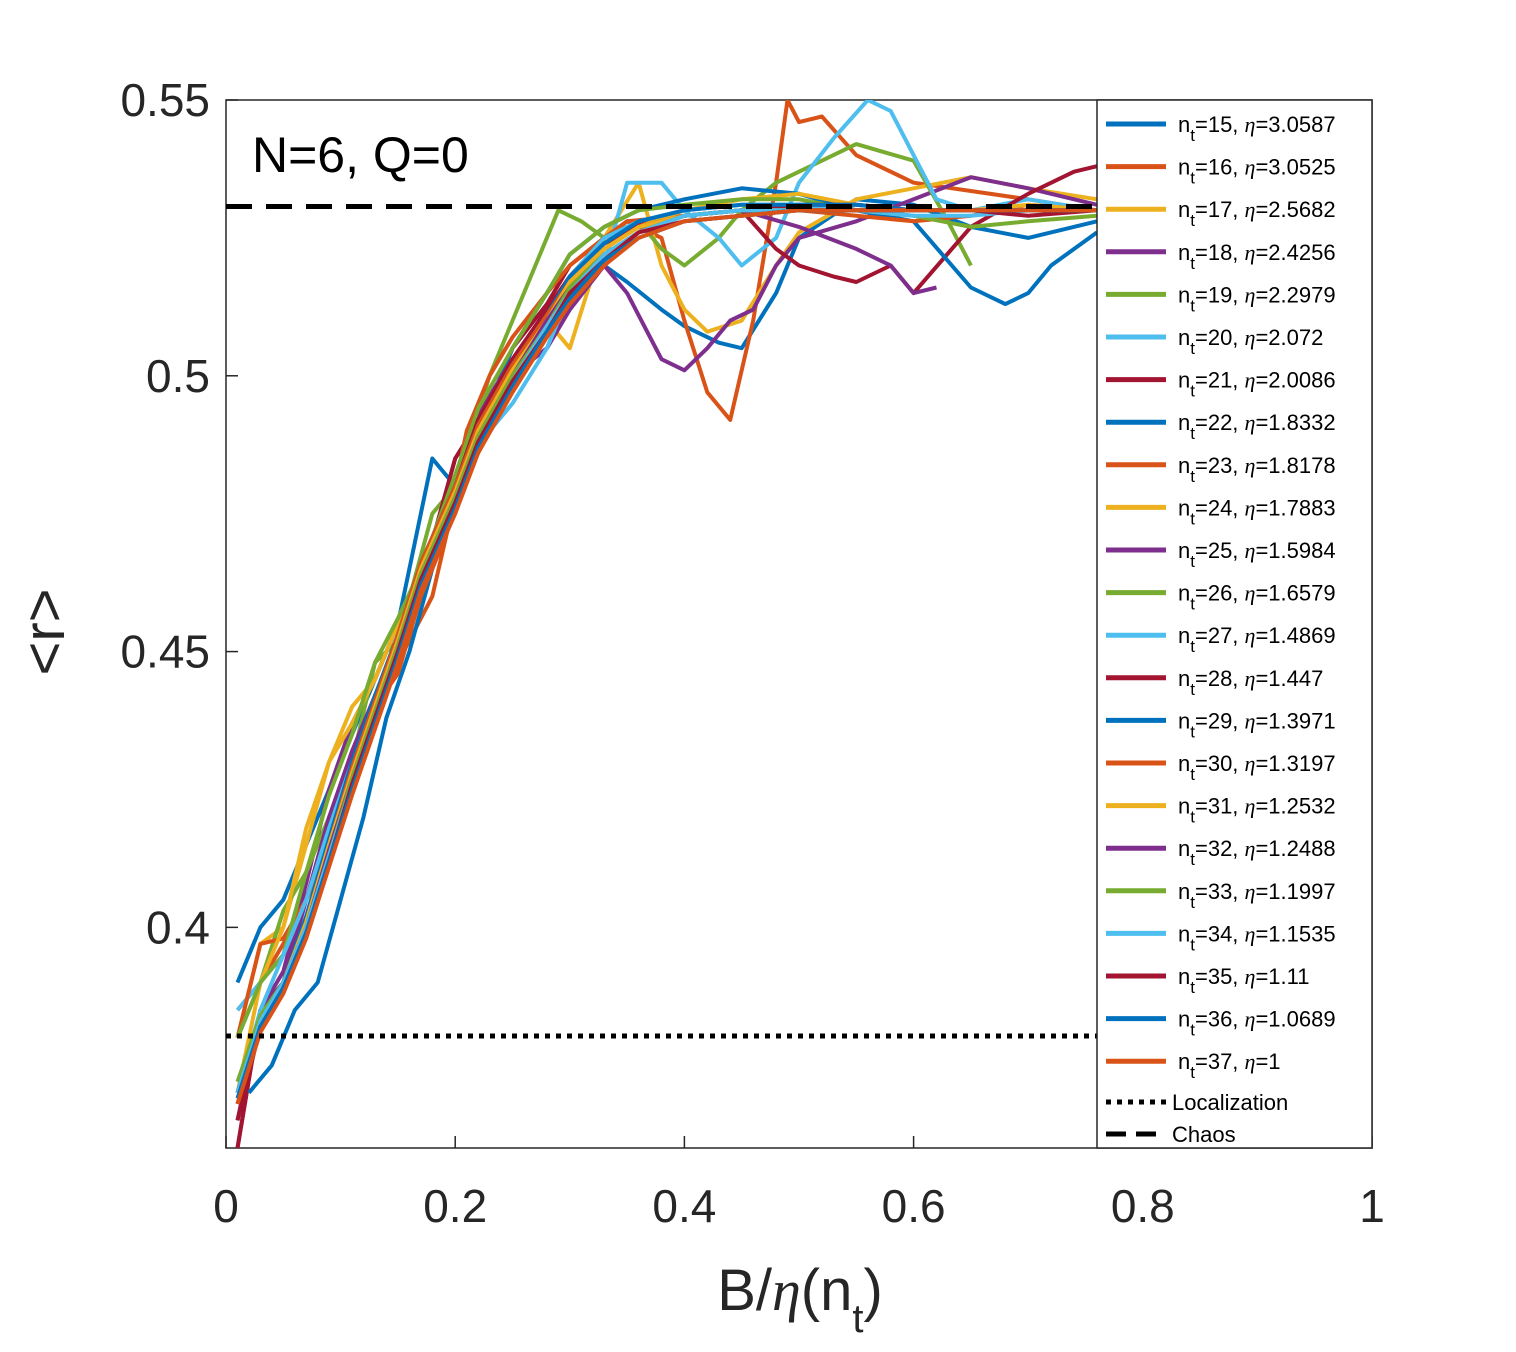 The image size is (1516, 1352). I want to click on legend-label: nt=18, η=2.4256, so click(1257, 256).